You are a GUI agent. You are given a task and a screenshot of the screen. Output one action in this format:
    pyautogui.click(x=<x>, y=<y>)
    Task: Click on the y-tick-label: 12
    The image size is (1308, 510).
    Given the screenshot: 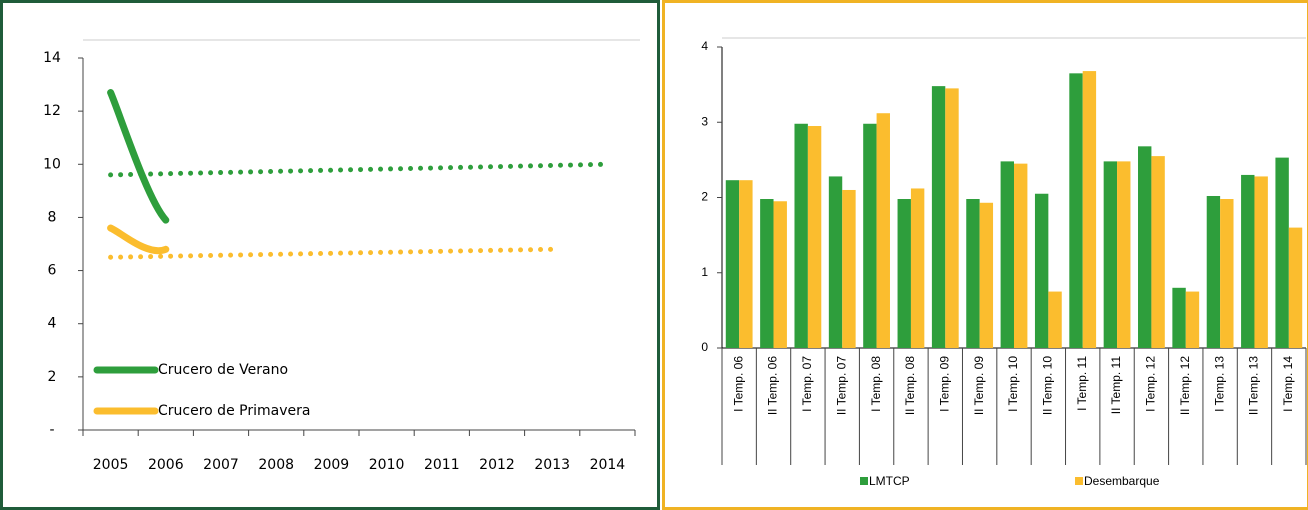 What is the action you would take?
    pyautogui.click(x=52, y=111)
    